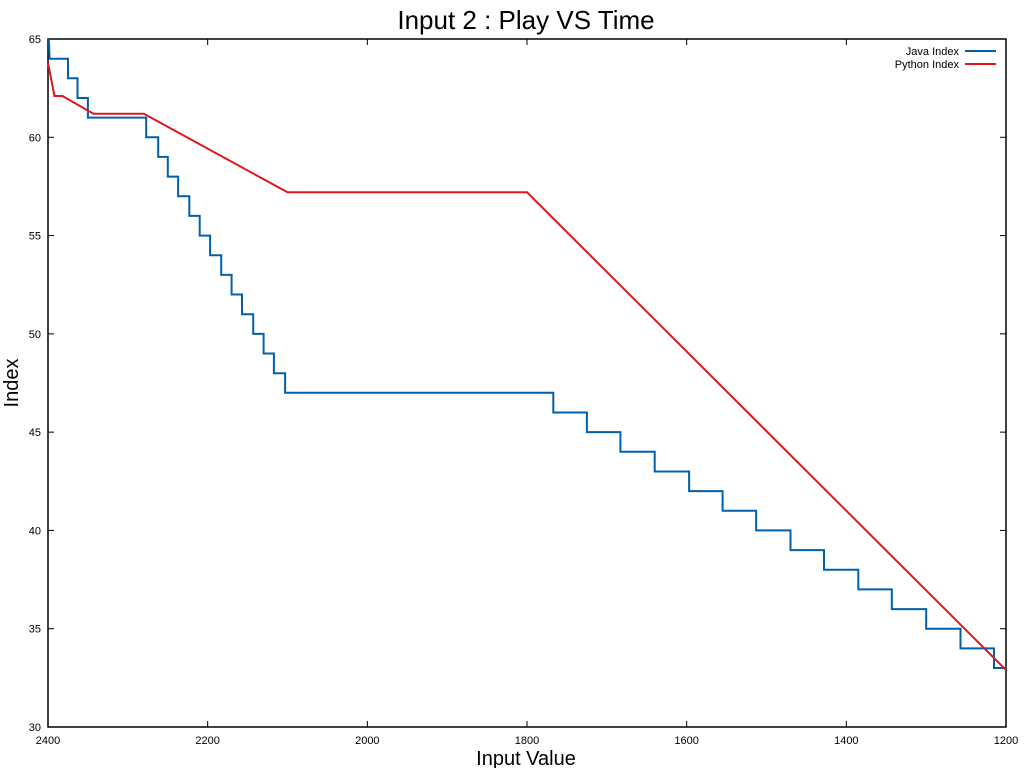 The height and width of the screenshot is (768, 1024). Describe the element at coordinates (48, 741) in the screenshot. I see `x-tick-label: 2400` at that location.